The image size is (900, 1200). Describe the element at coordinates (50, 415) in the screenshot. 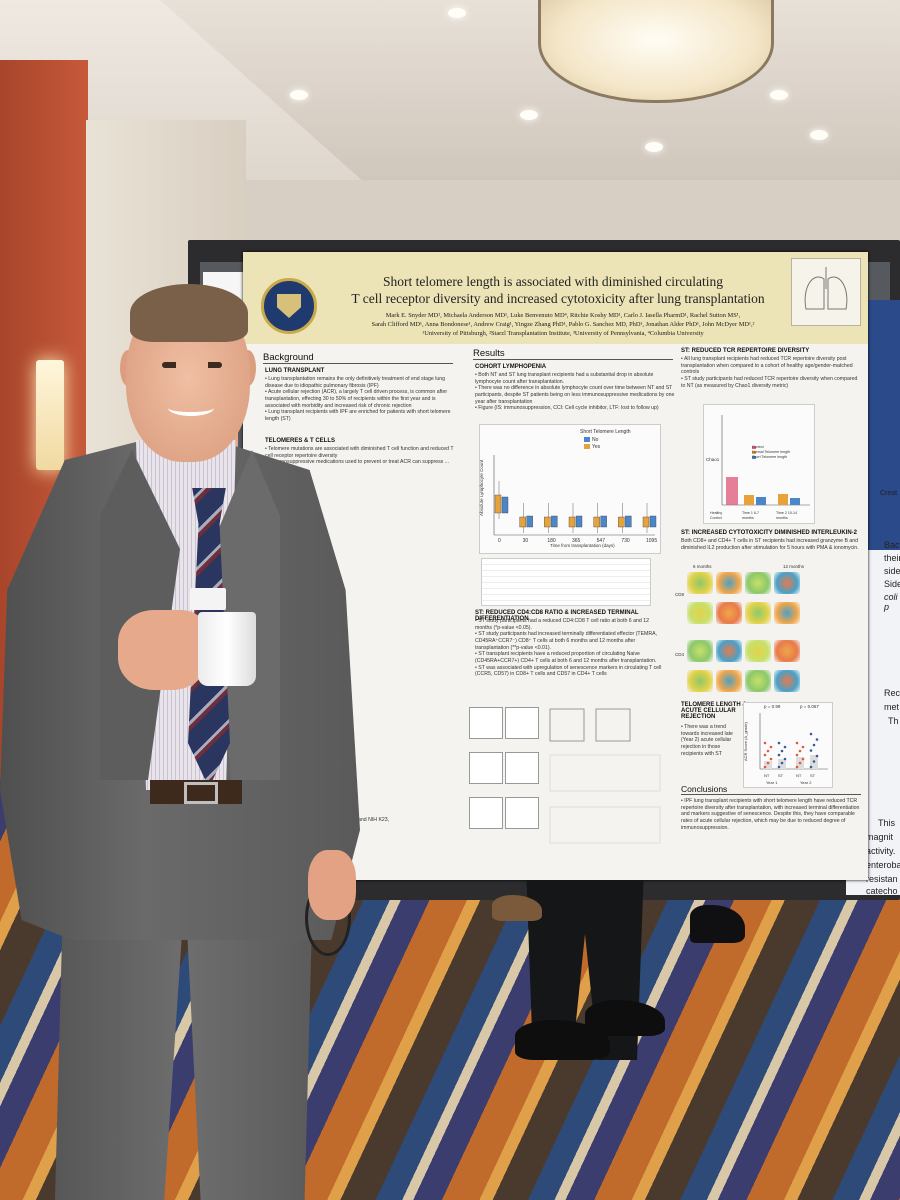

I see `wall-sconce` at that location.